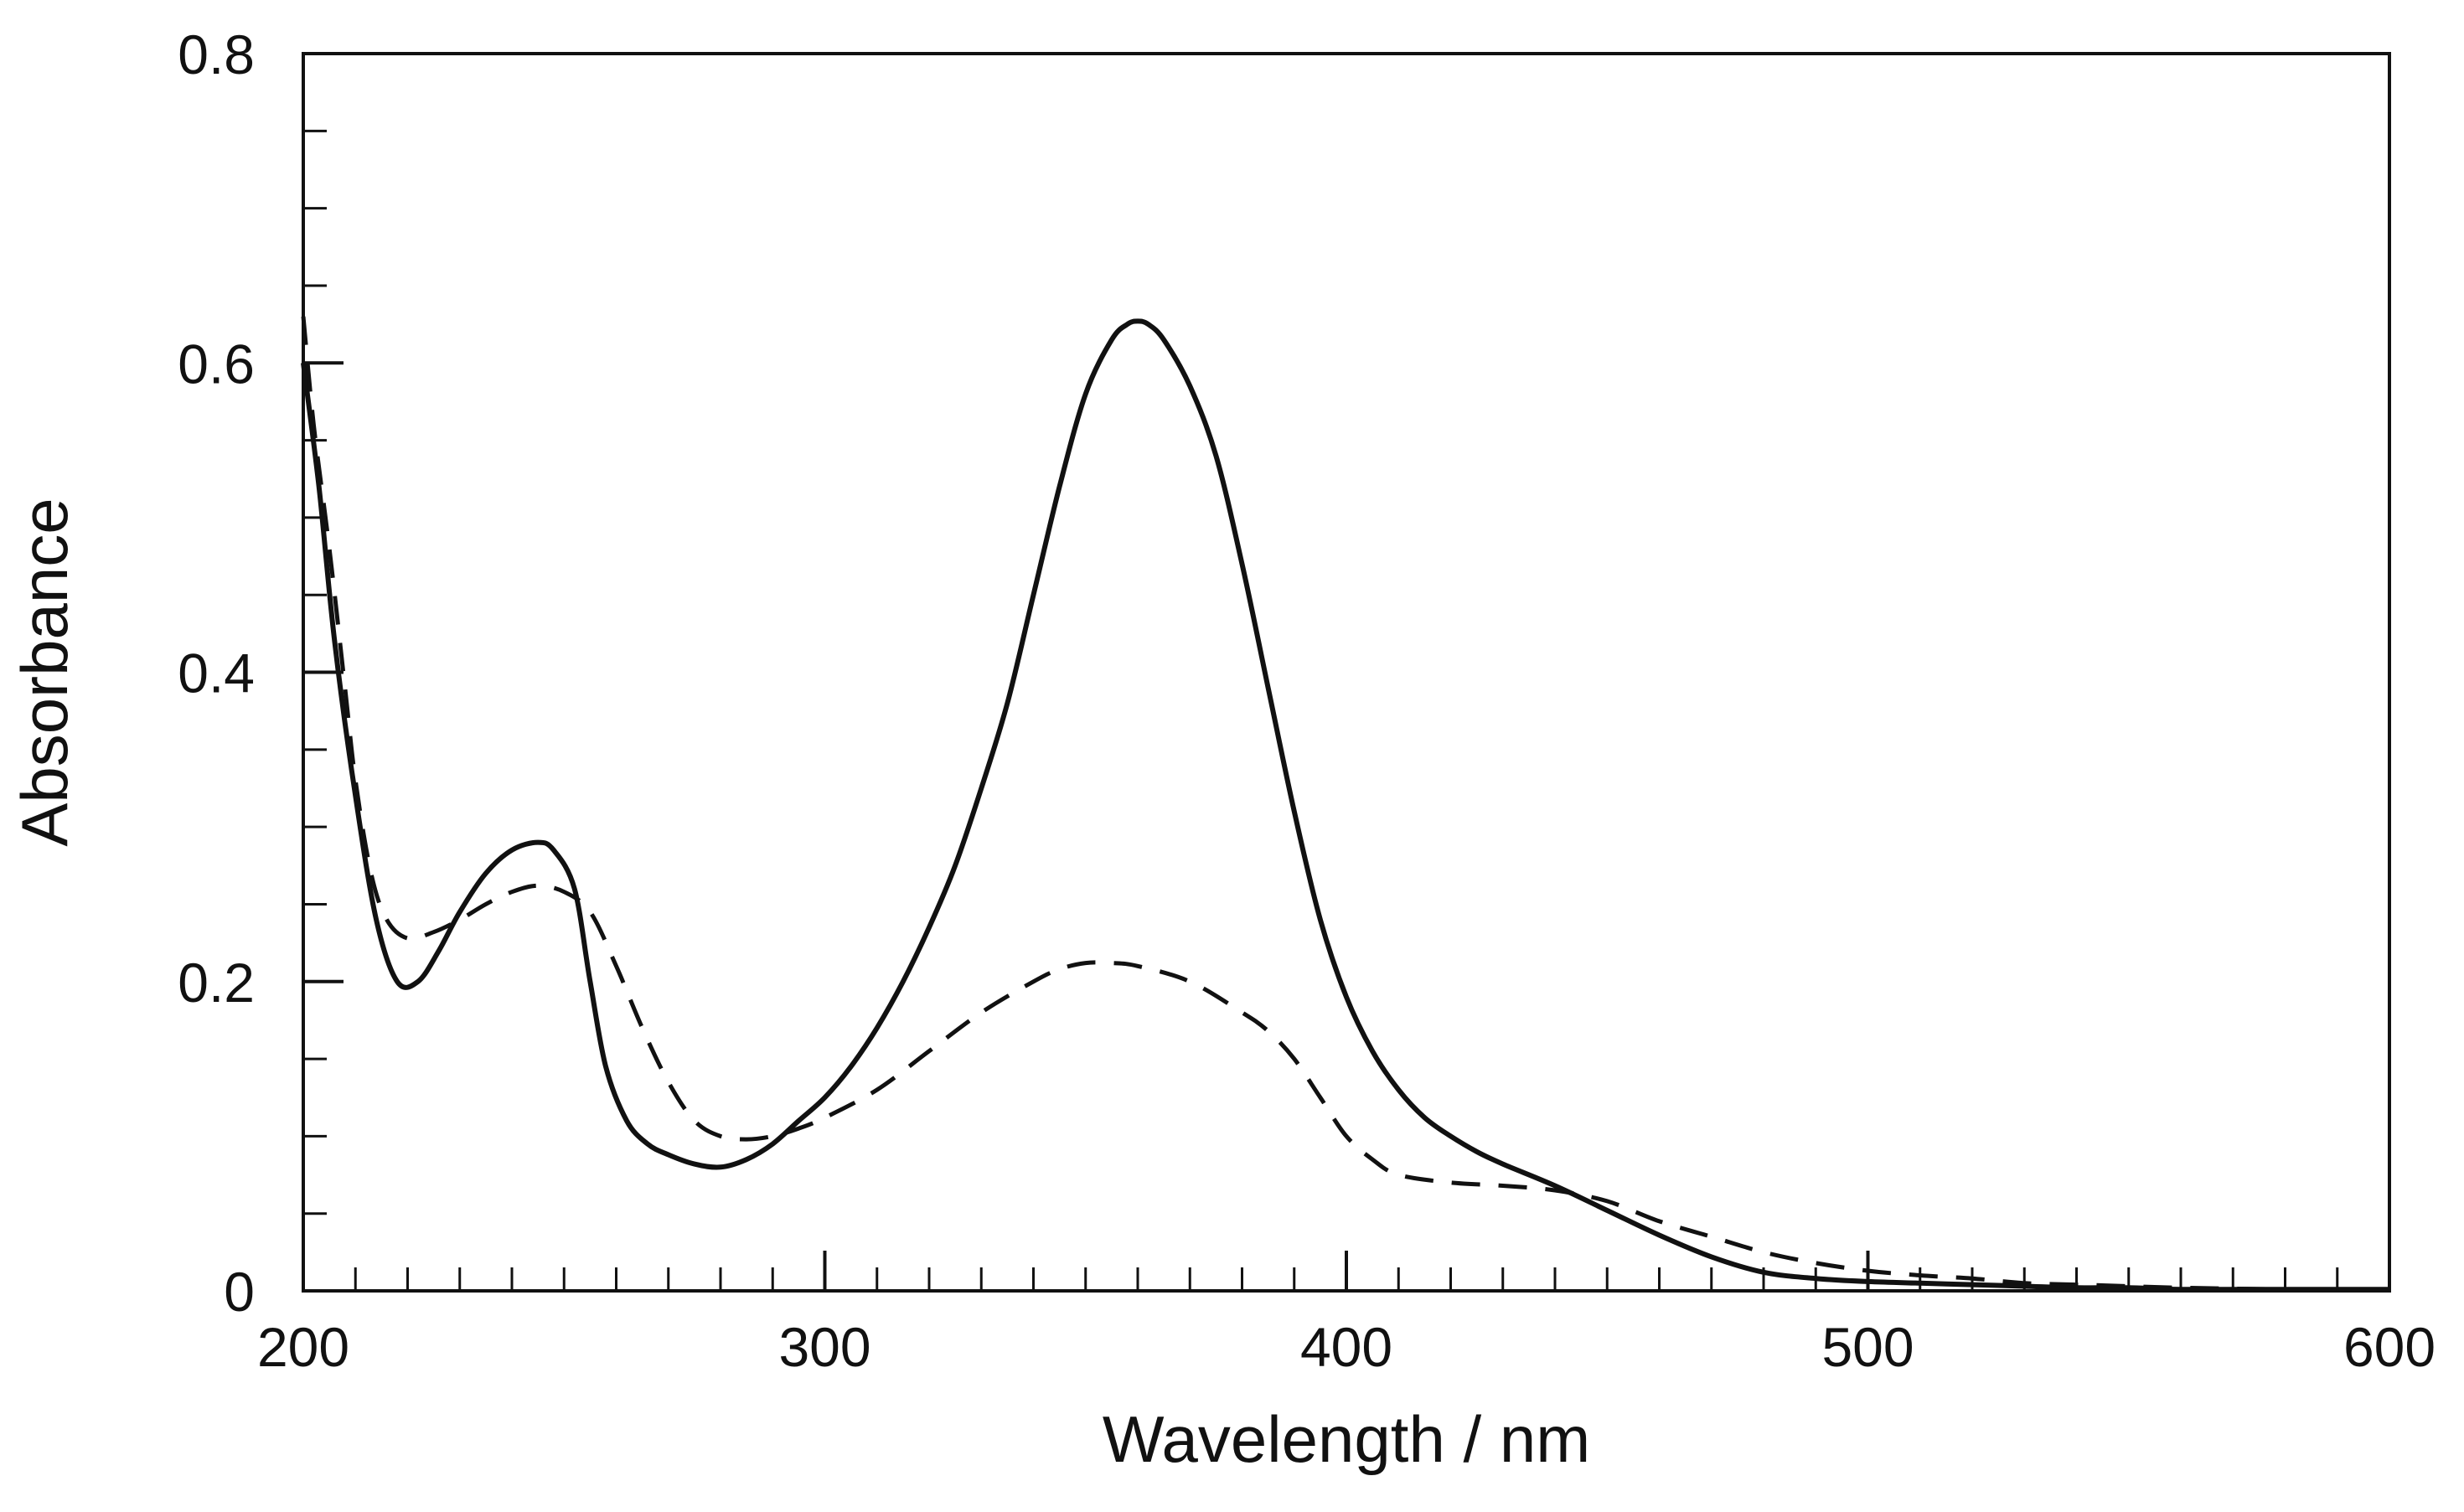 This screenshot has width=2464, height=1512. Describe the element at coordinates (44, 672) in the screenshot. I see `y-axis-title: Absorbance` at that location.